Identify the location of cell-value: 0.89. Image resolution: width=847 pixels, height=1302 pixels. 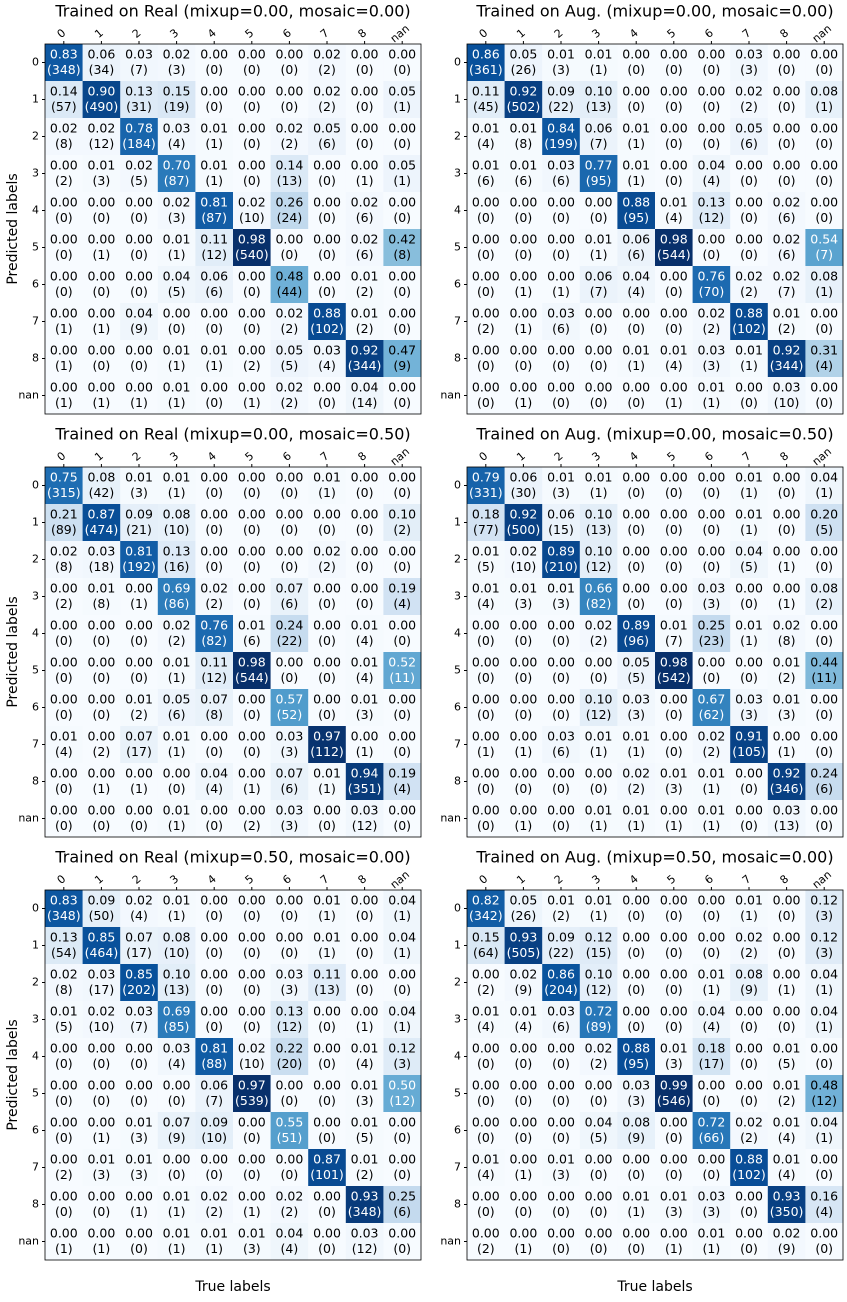
(636, 625).